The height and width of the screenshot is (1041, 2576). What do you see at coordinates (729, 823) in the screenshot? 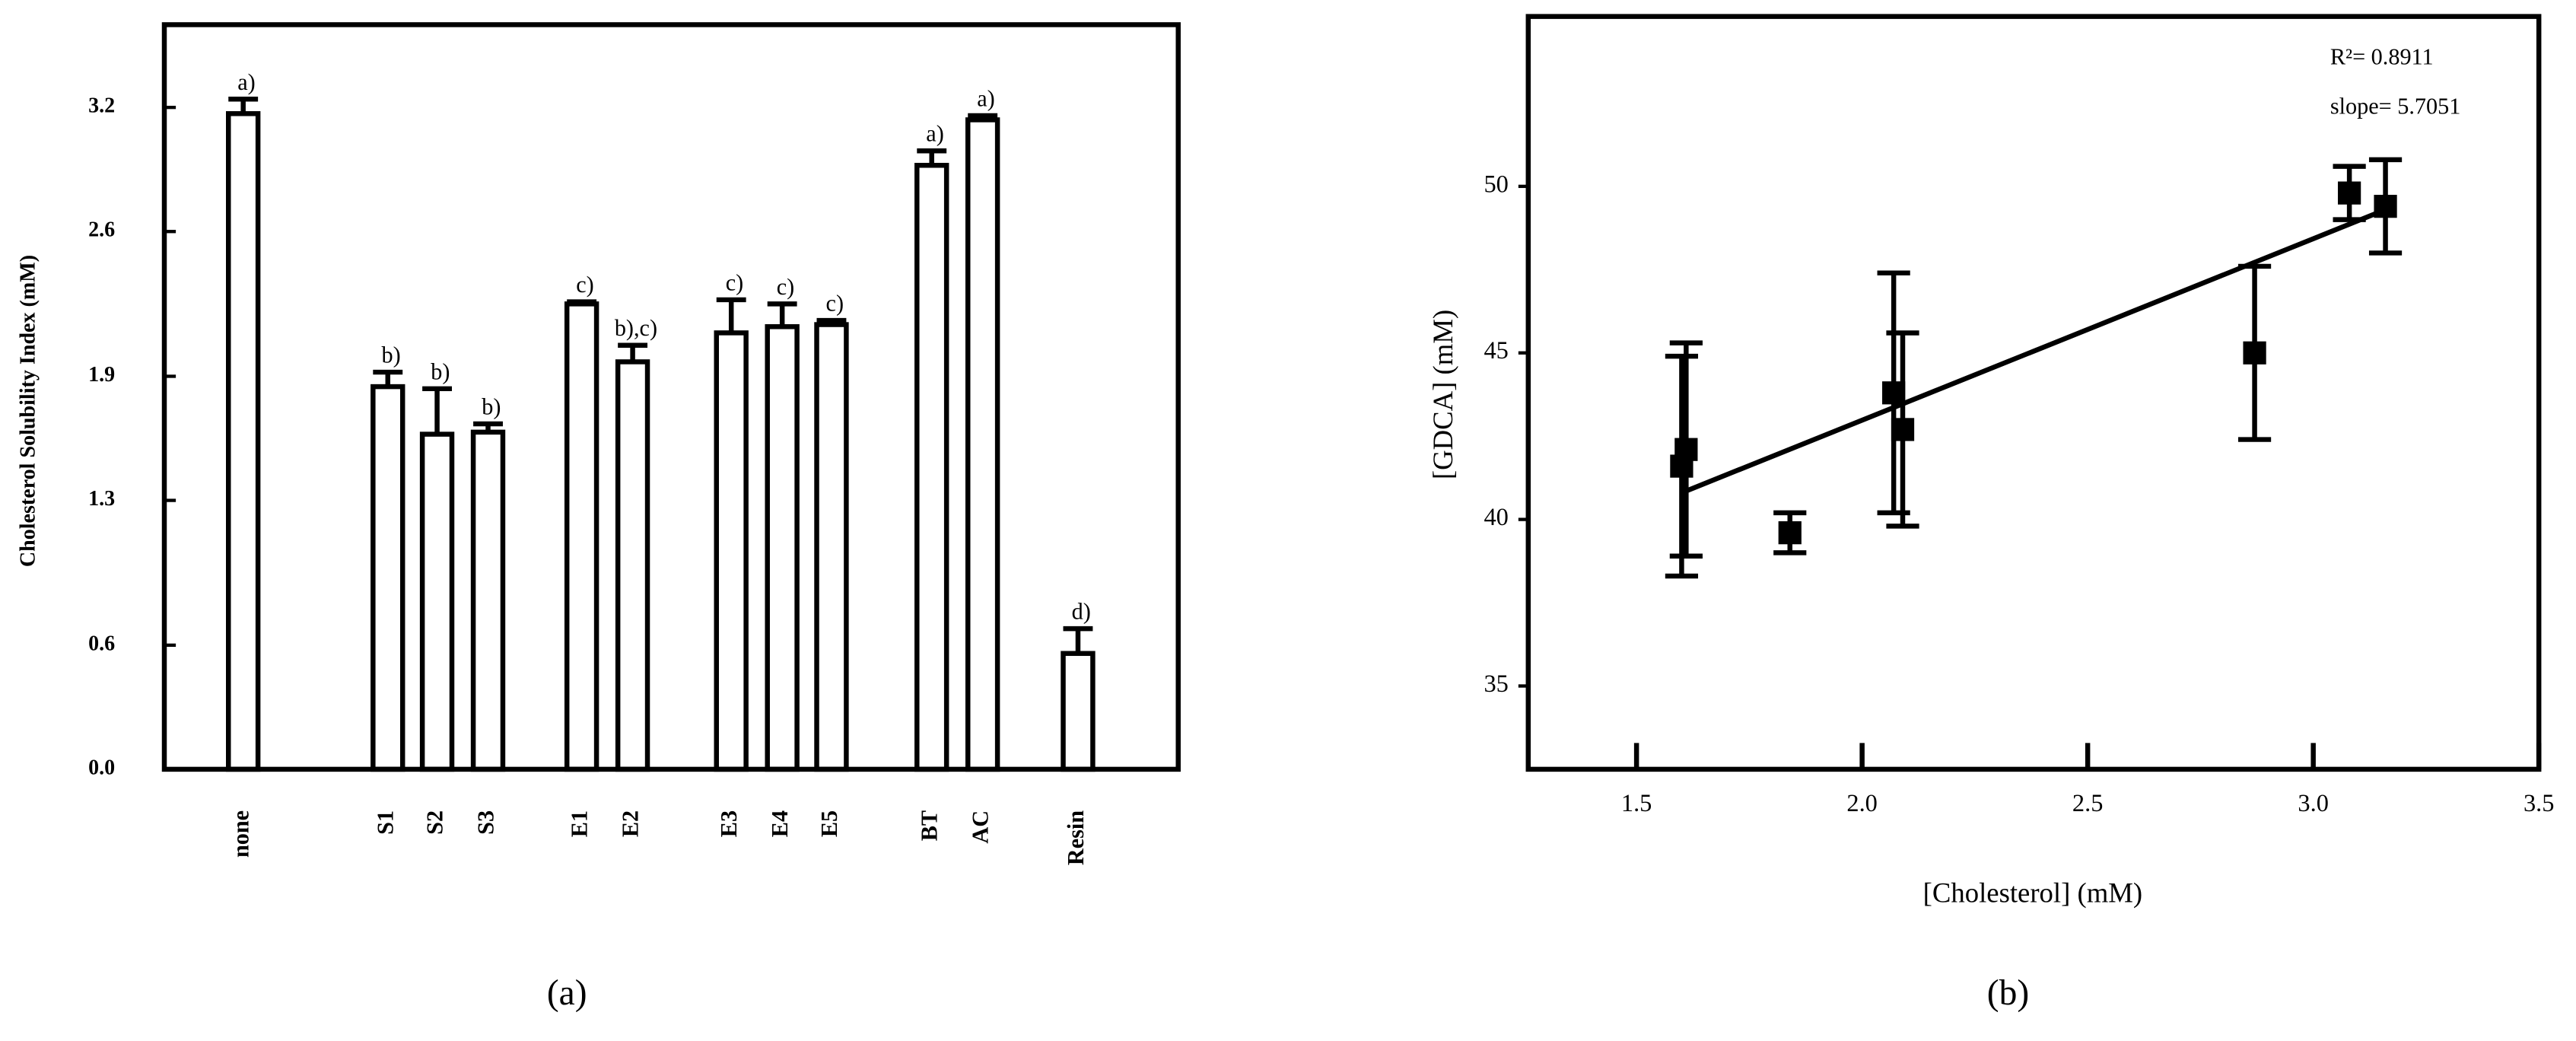
I see `x-tick-label: E3` at bounding box center [729, 823].